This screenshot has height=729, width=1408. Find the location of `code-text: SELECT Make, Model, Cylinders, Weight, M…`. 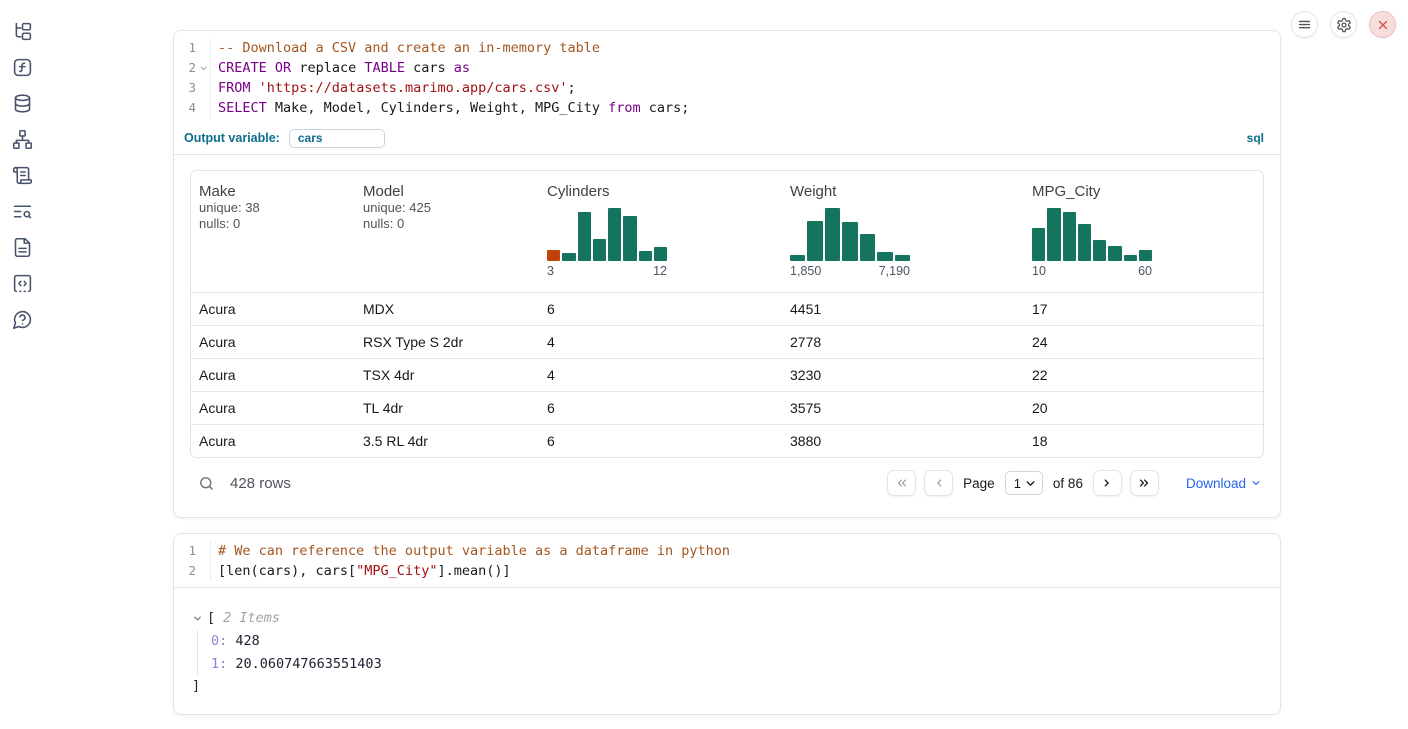

code-text: SELECT Make, Model, Cylinders, Weight, M… is located at coordinates (745, 108).